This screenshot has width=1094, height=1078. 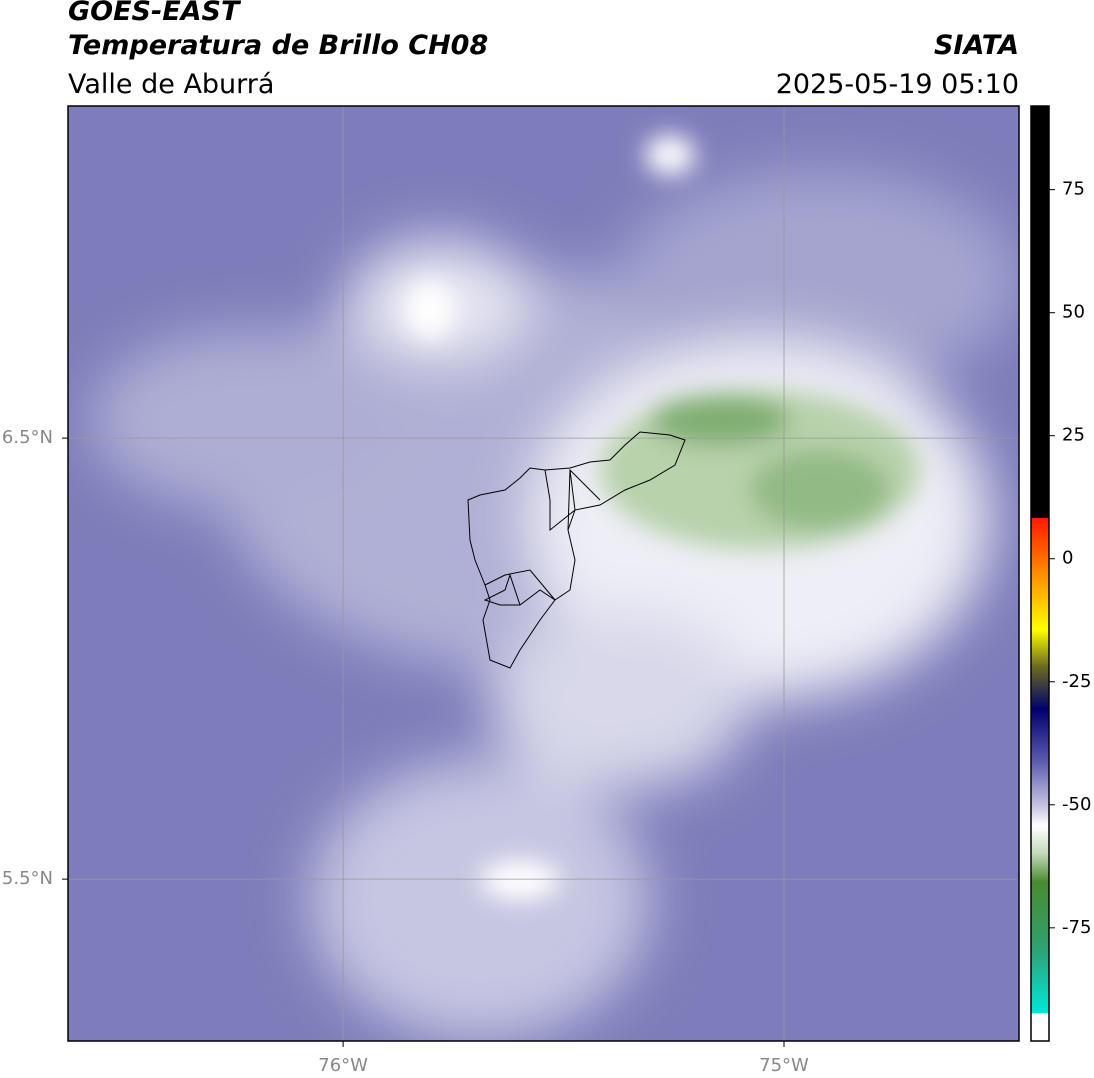 I want to click on subtitle: Temperatura de Brillo CH08, so click(x=278, y=45).